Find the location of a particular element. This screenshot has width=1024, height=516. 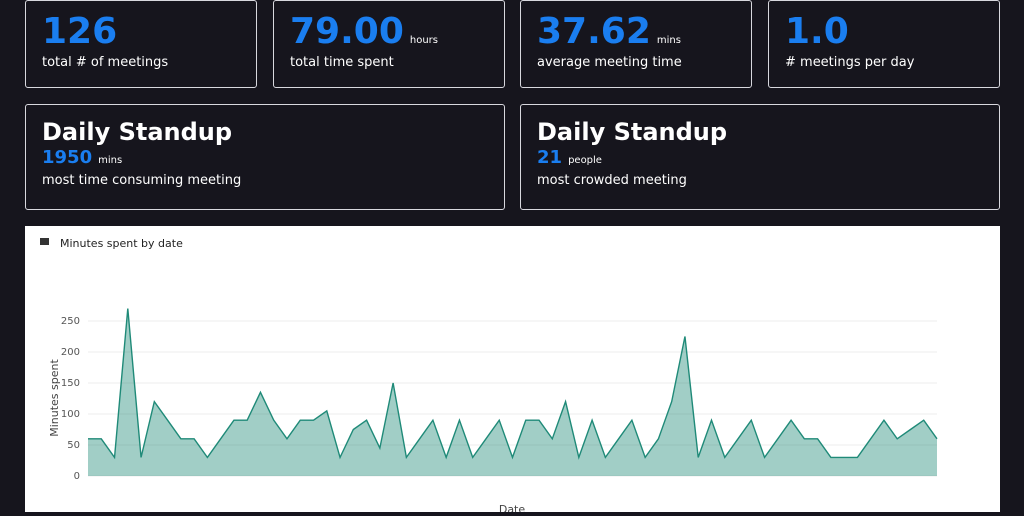

stat-card: 79.00 hours total time spent is located at coordinates (389, 44).